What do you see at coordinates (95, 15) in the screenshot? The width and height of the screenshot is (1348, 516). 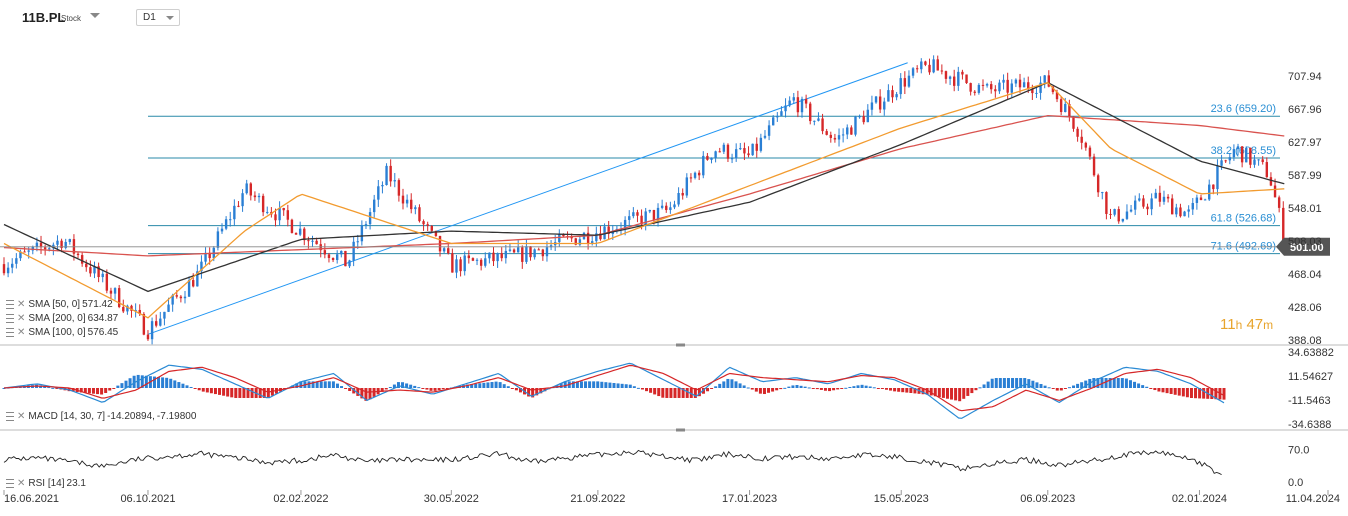 I see `symbol-dropdown-icon` at bounding box center [95, 15].